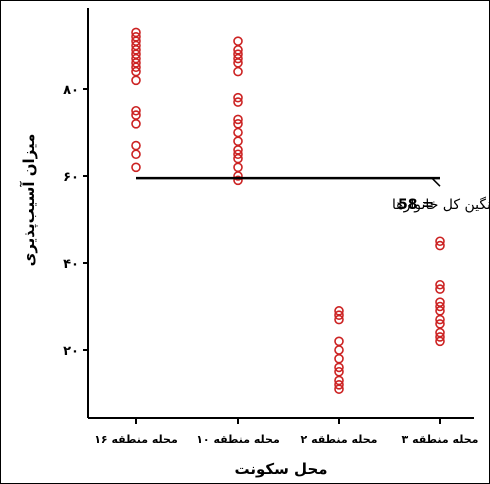 The width and height of the screenshot is (490, 484). Describe the element at coordinates (71, 264) in the screenshot. I see `y-tick-label: ۴۰` at that location.